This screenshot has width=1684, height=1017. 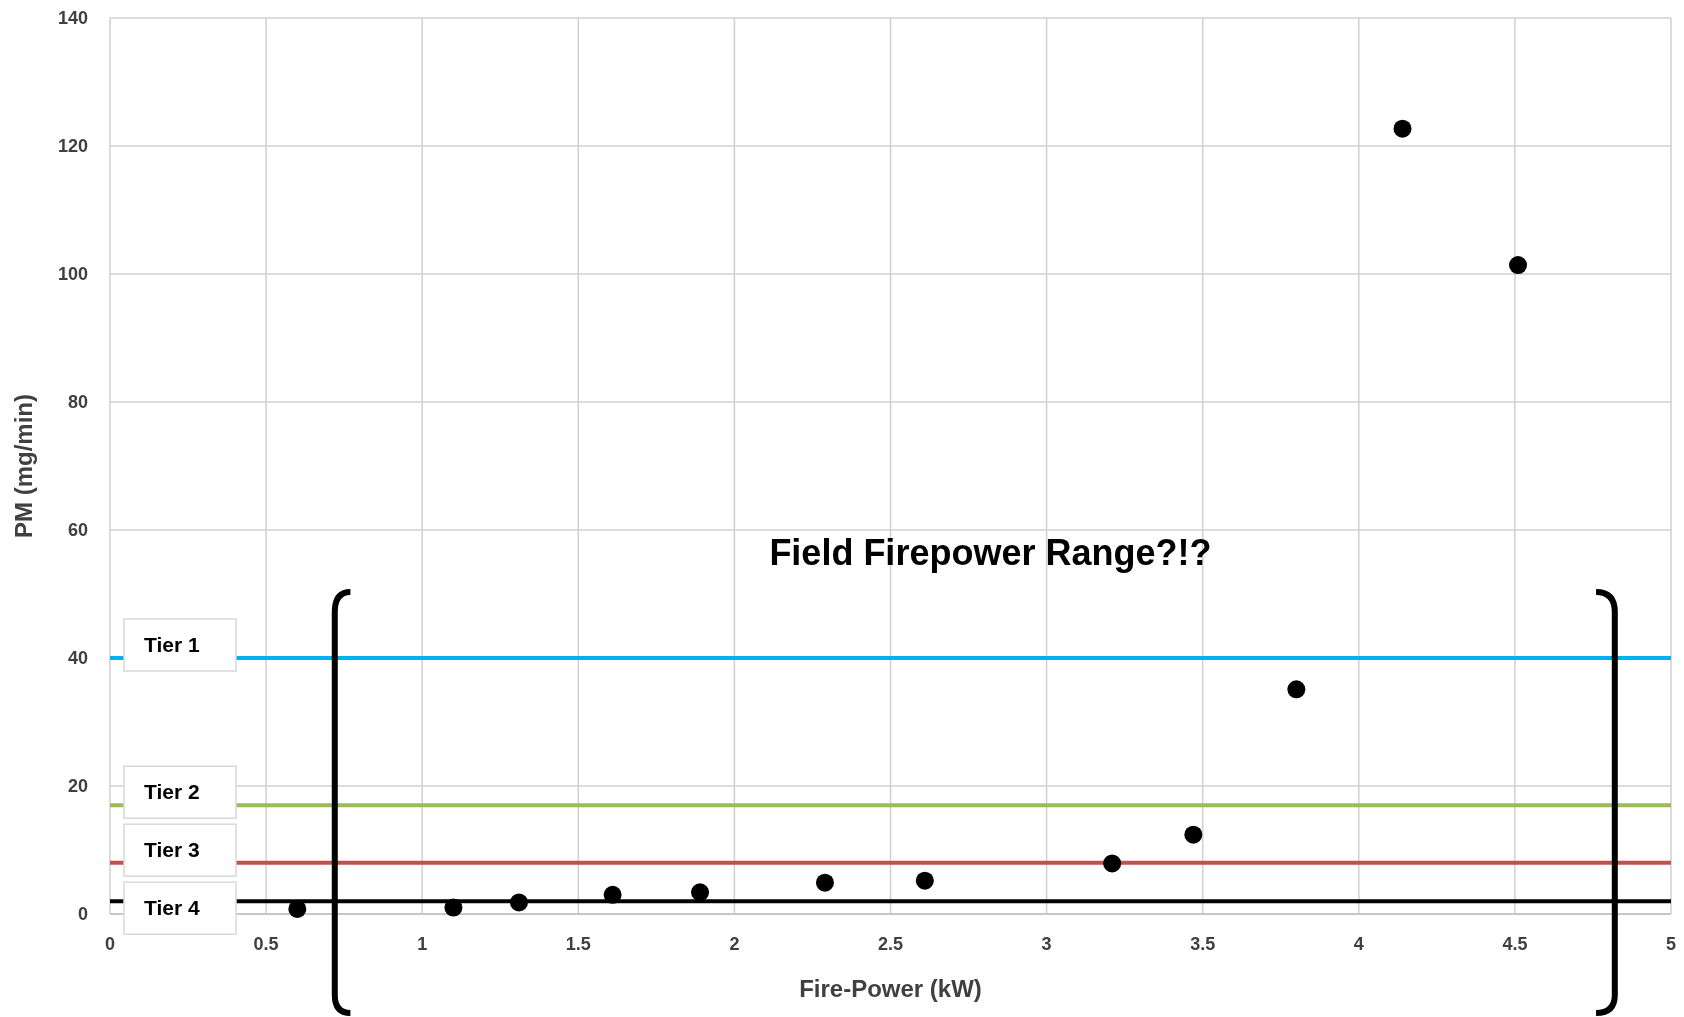 I want to click on x-tick-label: 2.5, so click(x=890, y=944).